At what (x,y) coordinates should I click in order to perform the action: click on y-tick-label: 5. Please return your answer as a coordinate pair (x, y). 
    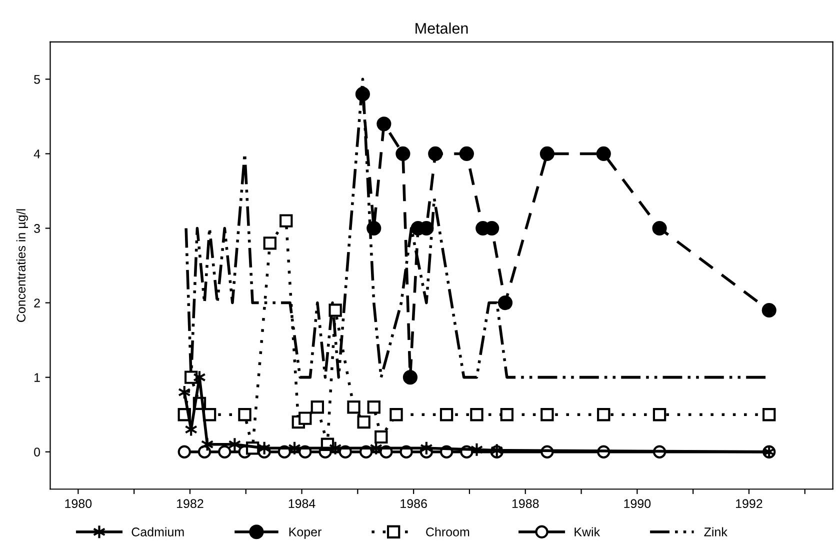
    Looking at the image, I should click on (37, 79).